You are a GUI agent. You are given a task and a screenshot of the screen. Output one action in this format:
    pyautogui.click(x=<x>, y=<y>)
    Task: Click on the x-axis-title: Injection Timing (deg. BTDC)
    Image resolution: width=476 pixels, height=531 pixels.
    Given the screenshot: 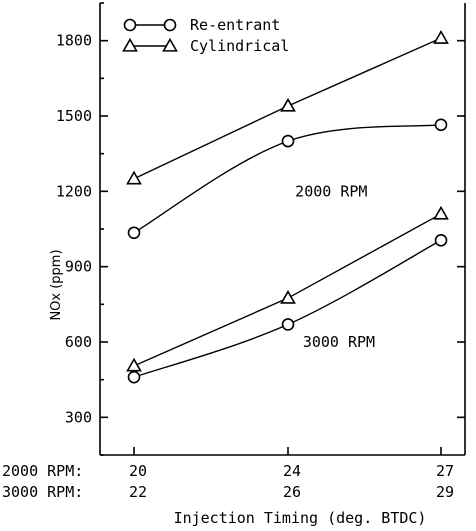 What is the action you would take?
    pyautogui.click(x=300, y=518)
    